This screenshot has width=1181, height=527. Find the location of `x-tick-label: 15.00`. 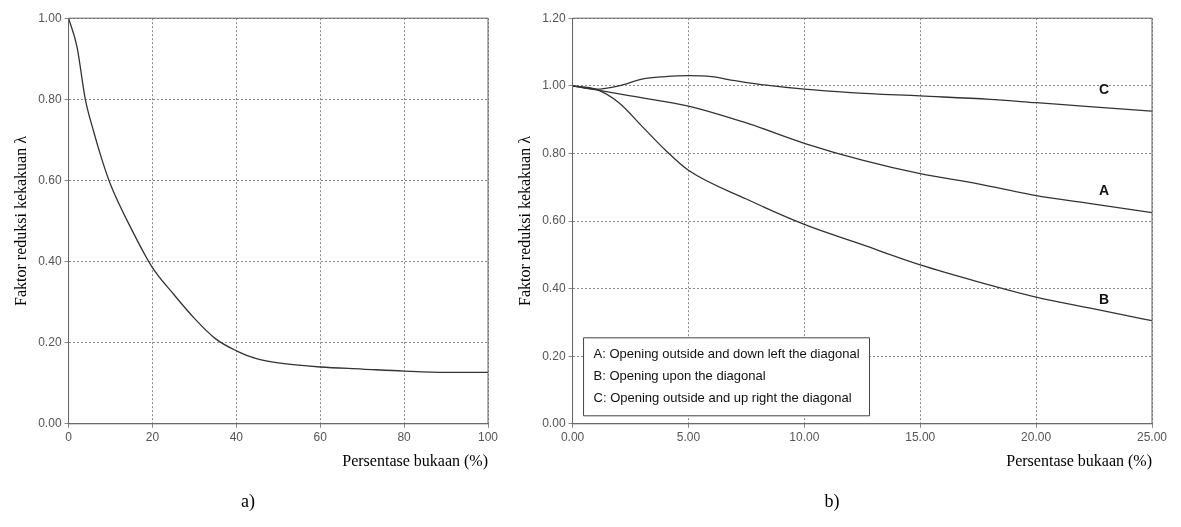

x-tick-label: 15.00 is located at coordinates (920, 437).